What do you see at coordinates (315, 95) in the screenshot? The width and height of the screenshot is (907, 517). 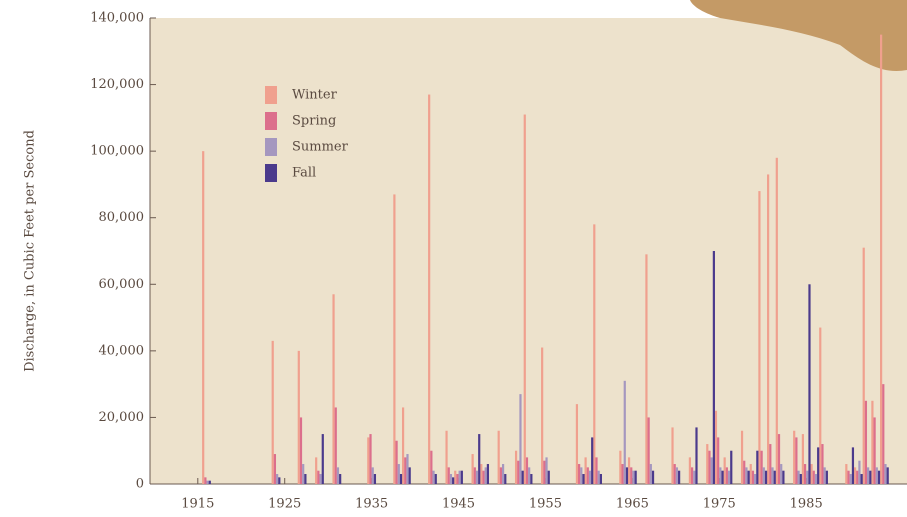 I see `legend-label: Winter` at bounding box center [315, 95].